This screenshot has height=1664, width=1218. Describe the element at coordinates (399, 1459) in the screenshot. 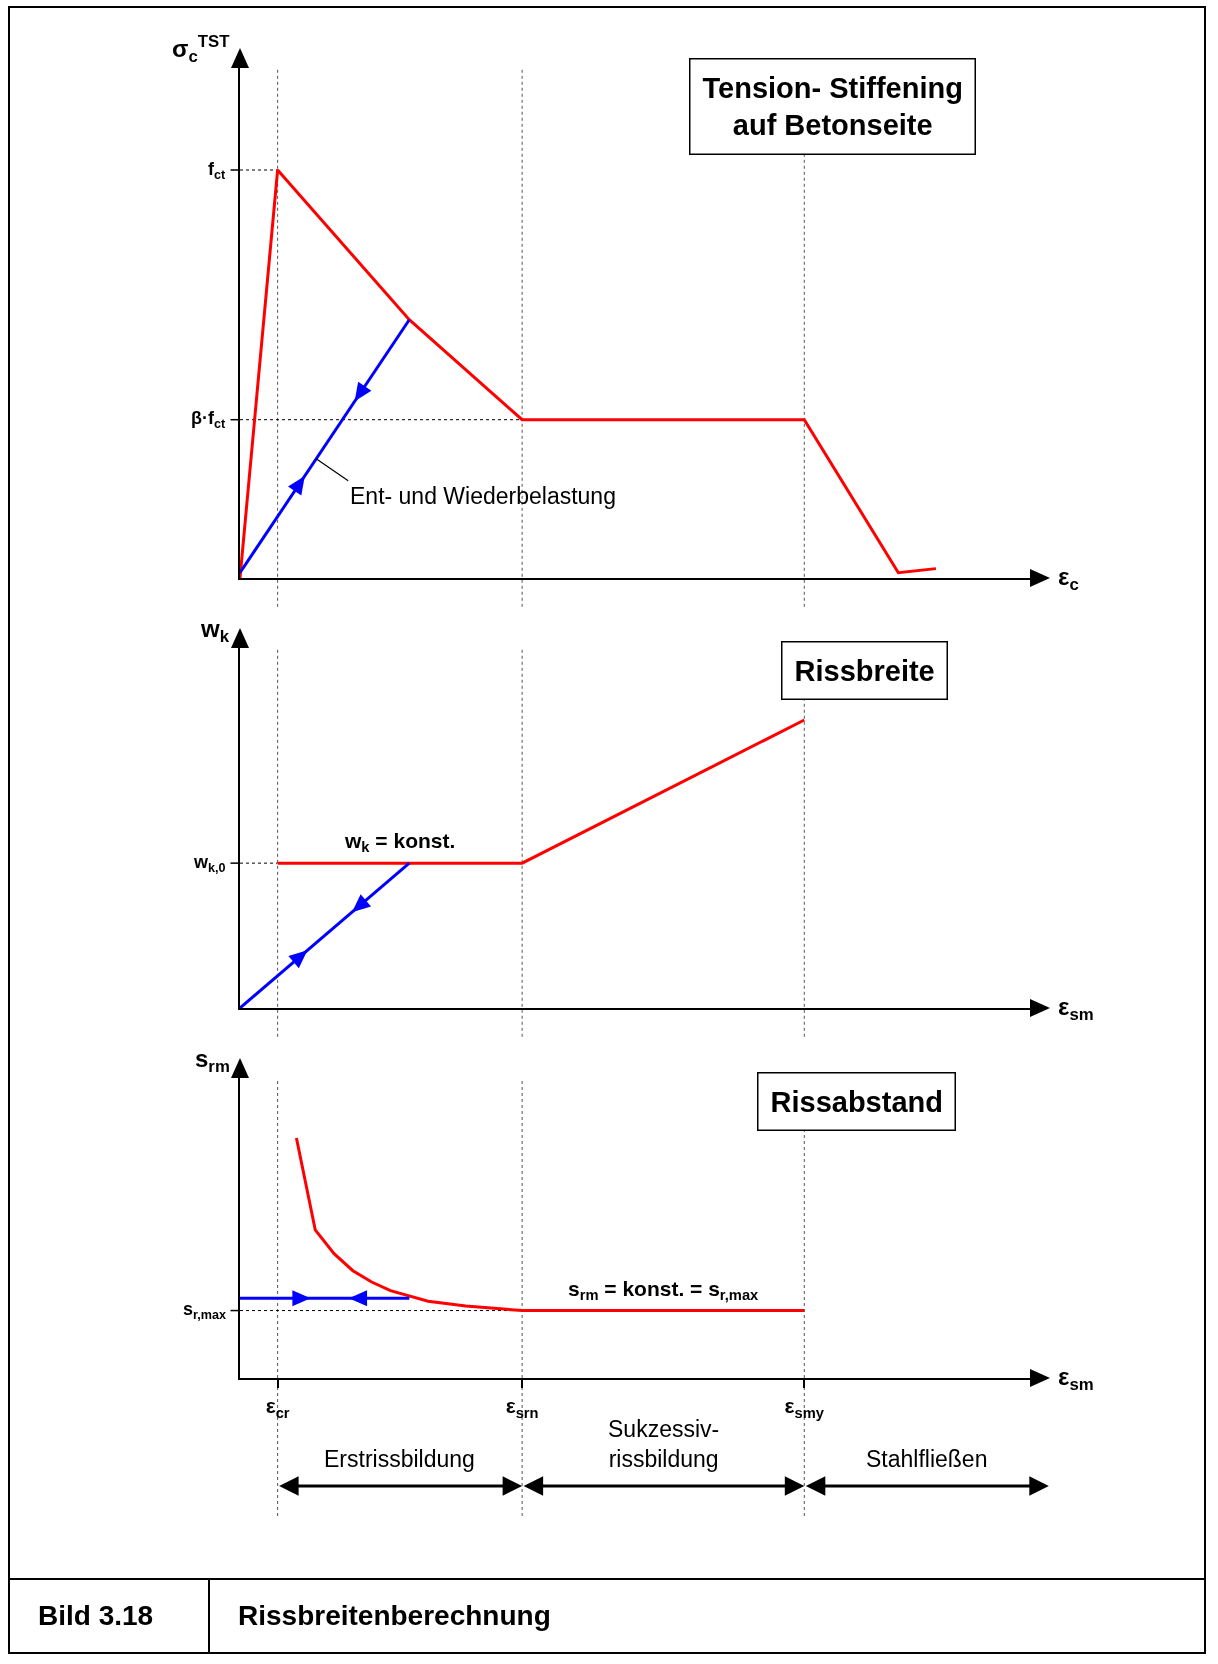

I see `text: Erstrissbildung` at that location.